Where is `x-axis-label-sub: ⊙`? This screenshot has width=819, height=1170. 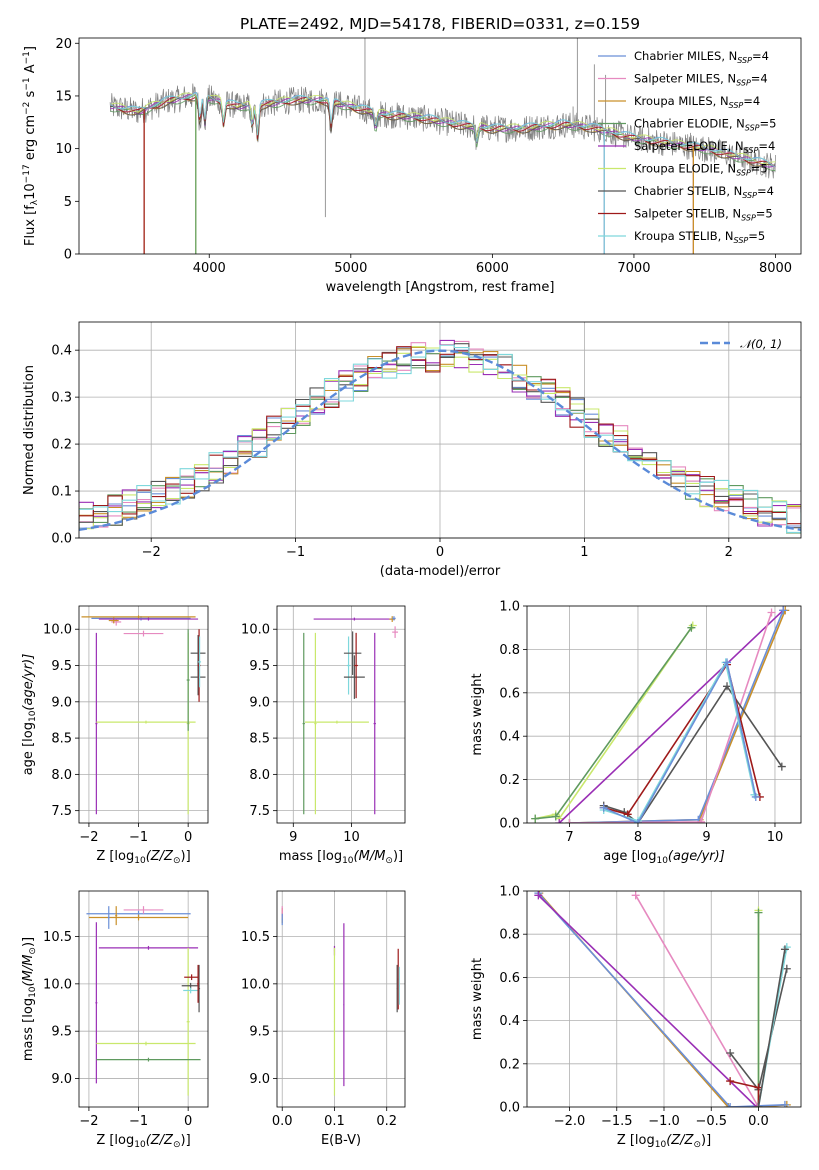 x-axis-label-sub: ⊙ is located at coordinates (177, 861).